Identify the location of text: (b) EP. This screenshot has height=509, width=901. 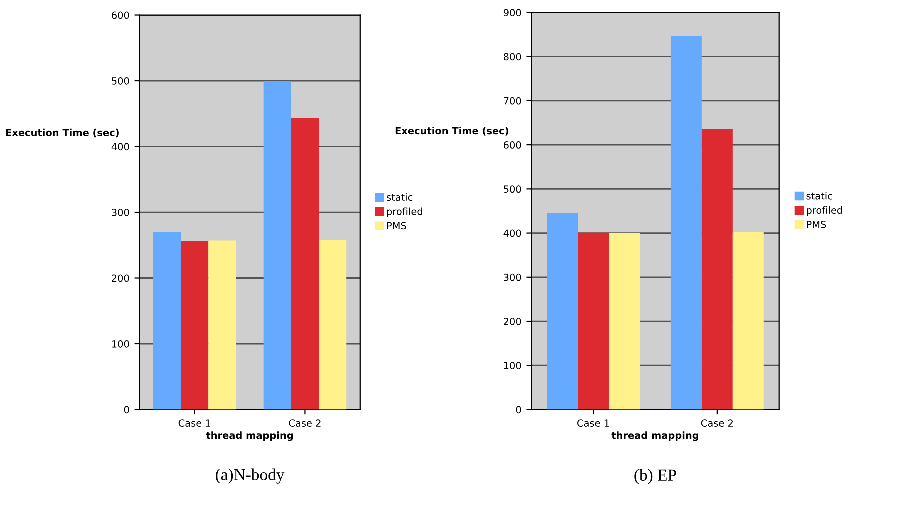
(655, 476).